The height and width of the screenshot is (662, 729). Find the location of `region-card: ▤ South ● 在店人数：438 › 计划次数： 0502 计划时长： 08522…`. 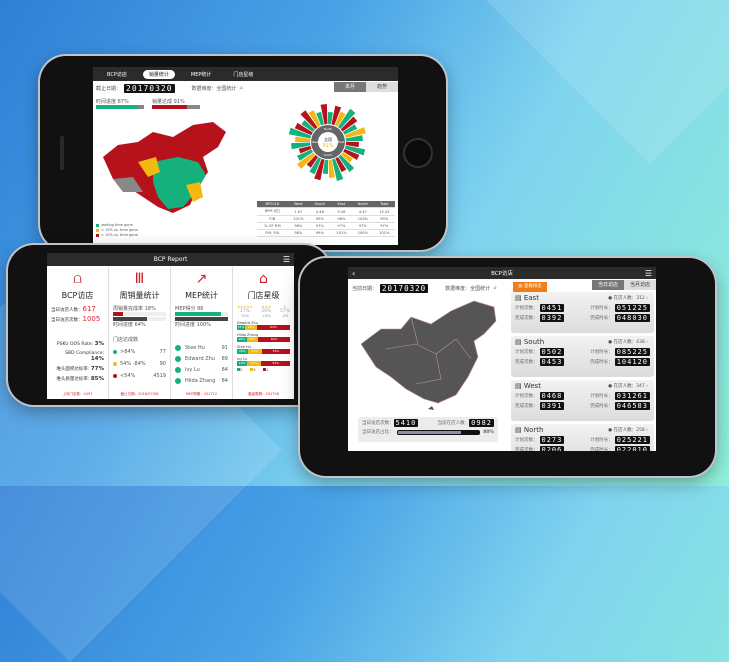

region-card: ▤ South ● 在店人数：438 › 计划次数： 0502 计划时长： 08522… is located at coordinates (582, 356).